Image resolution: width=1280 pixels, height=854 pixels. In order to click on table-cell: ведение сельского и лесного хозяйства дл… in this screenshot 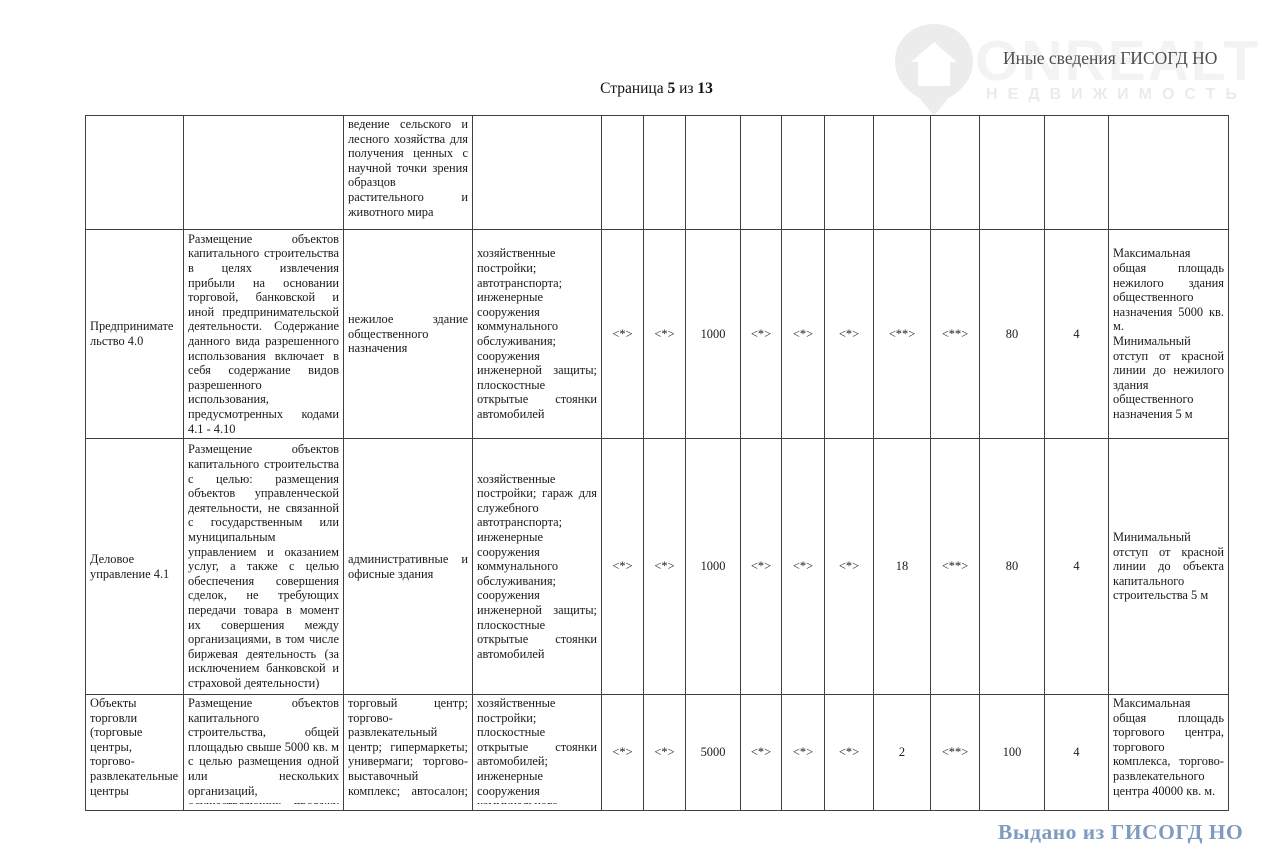, I will do `click(408, 172)`.